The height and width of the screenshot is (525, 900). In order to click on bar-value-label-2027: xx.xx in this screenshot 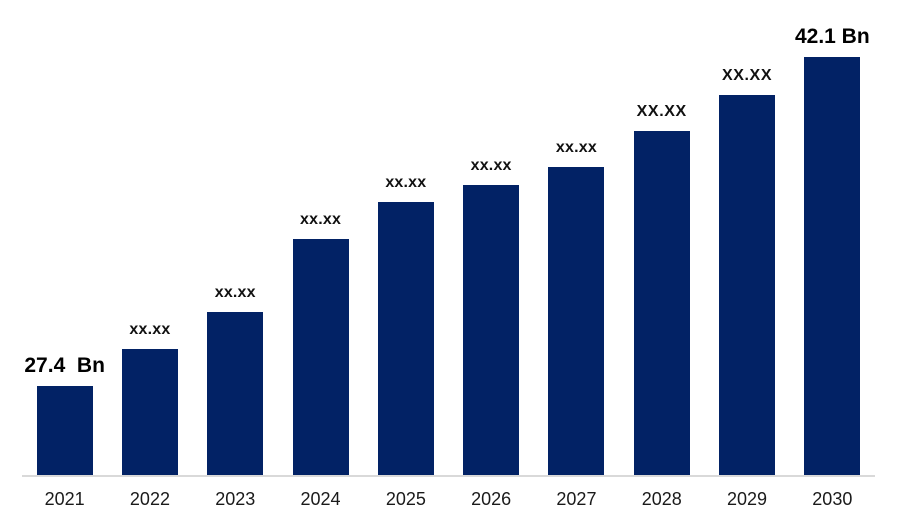, I will do `click(576, 148)`.